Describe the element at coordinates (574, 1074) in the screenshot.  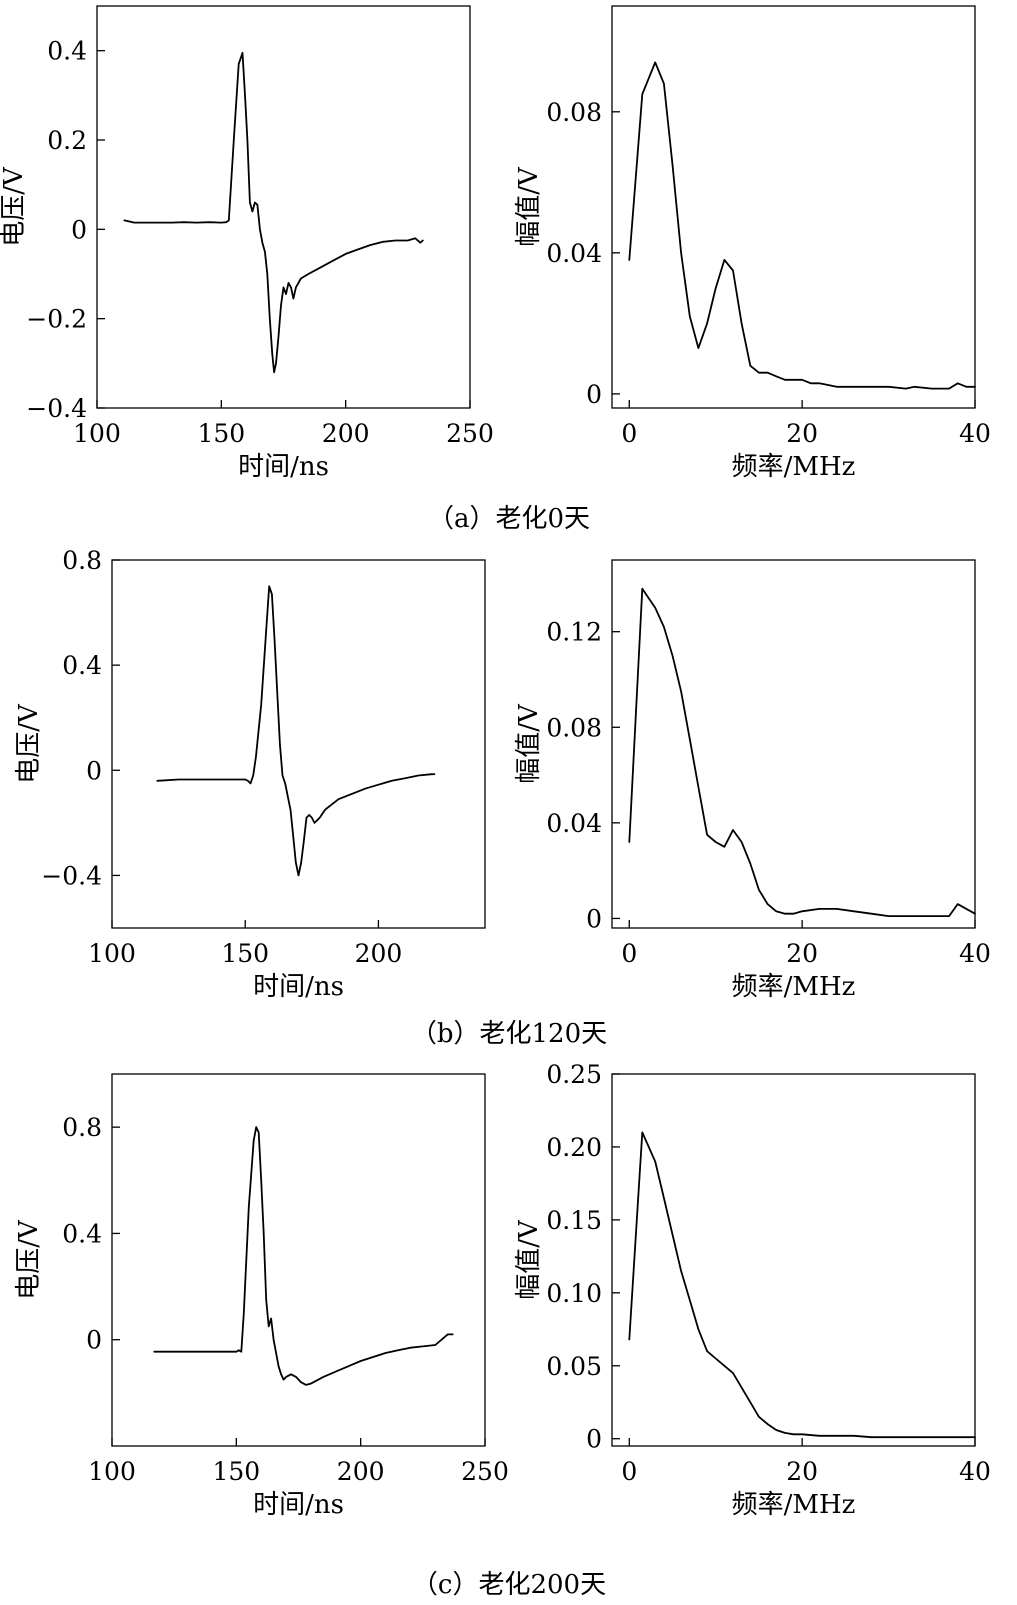
I see `y-tick-label: 0.25` at that location.